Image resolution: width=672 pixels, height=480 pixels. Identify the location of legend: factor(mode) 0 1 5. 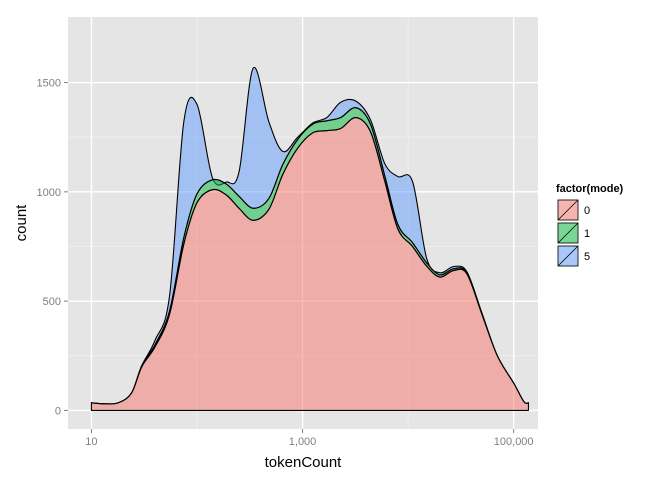
(590, 225).